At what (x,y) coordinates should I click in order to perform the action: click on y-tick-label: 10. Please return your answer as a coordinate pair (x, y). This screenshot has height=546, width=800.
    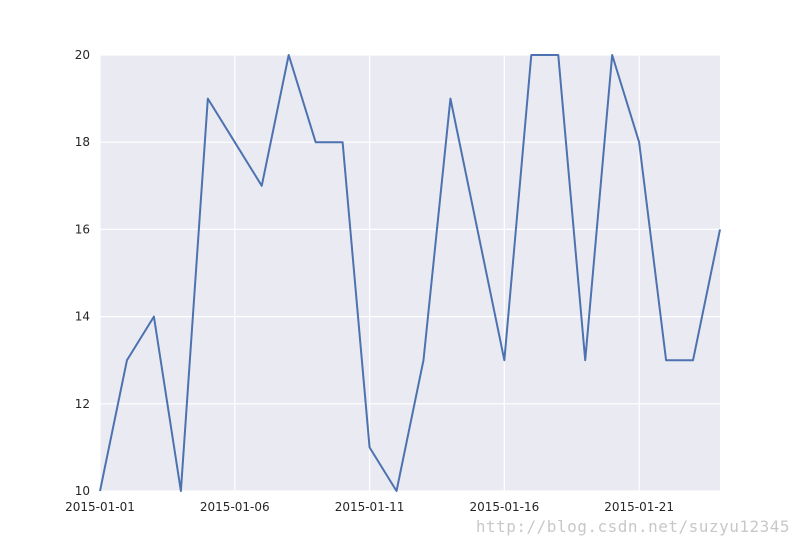
    Looking at the image, I should click on (82, 491).